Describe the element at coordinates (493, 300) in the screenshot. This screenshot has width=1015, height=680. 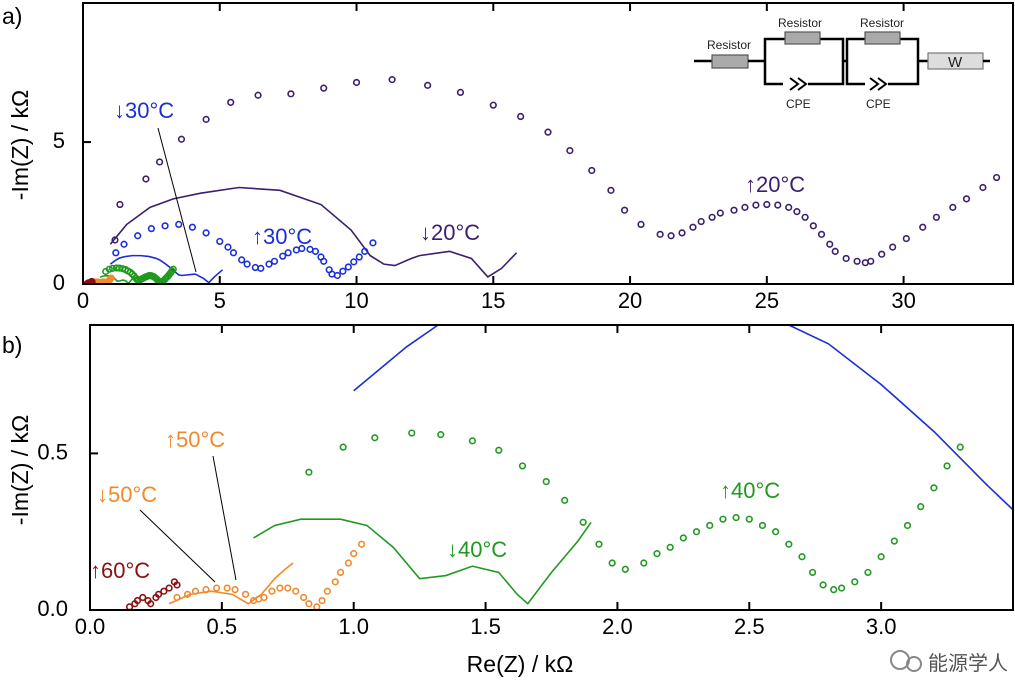
I see `x-tick-label: 15` at that location.